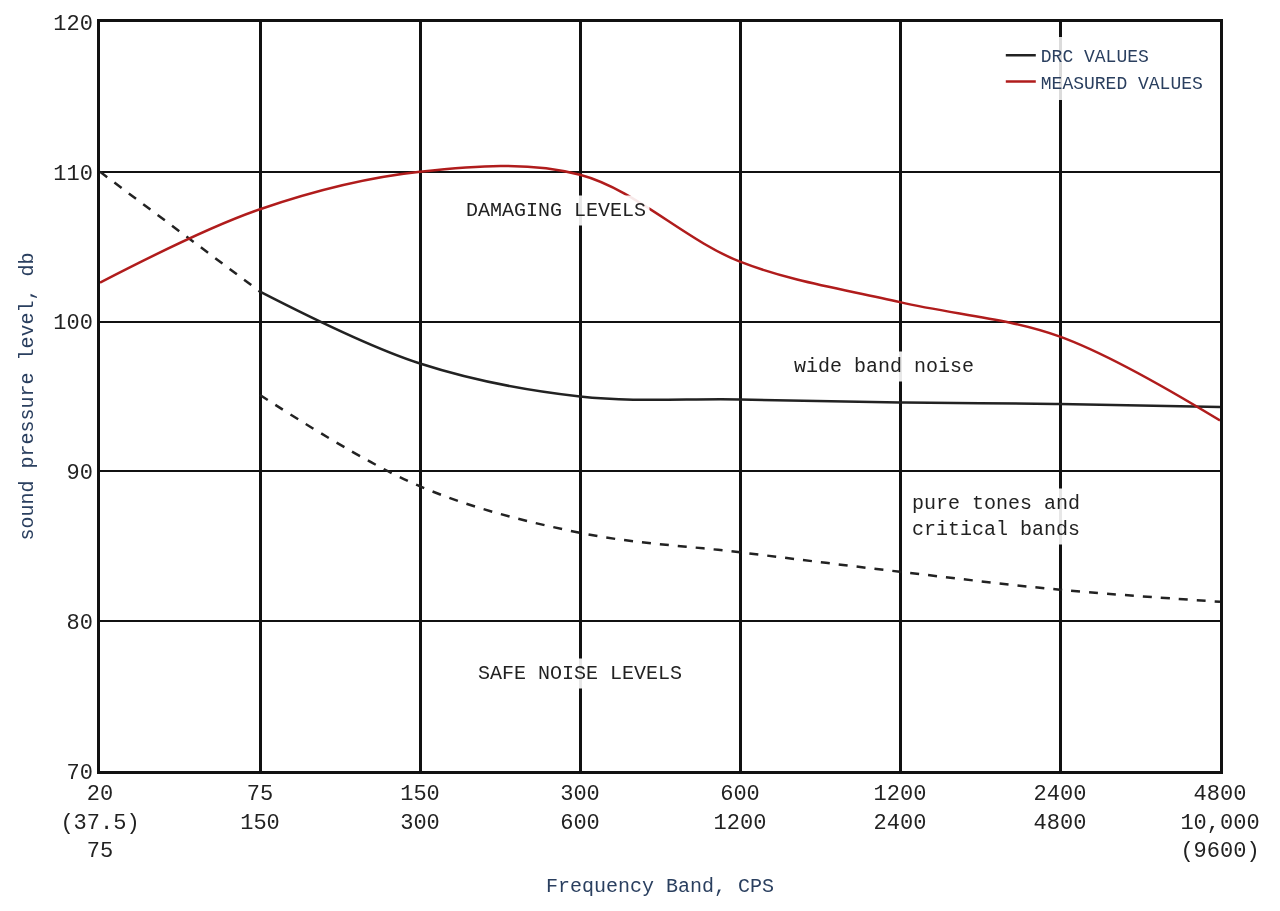 The width and height of the screenshot is (1280, 911). I want to click on y-tick-label: 80, so click(79, 623).